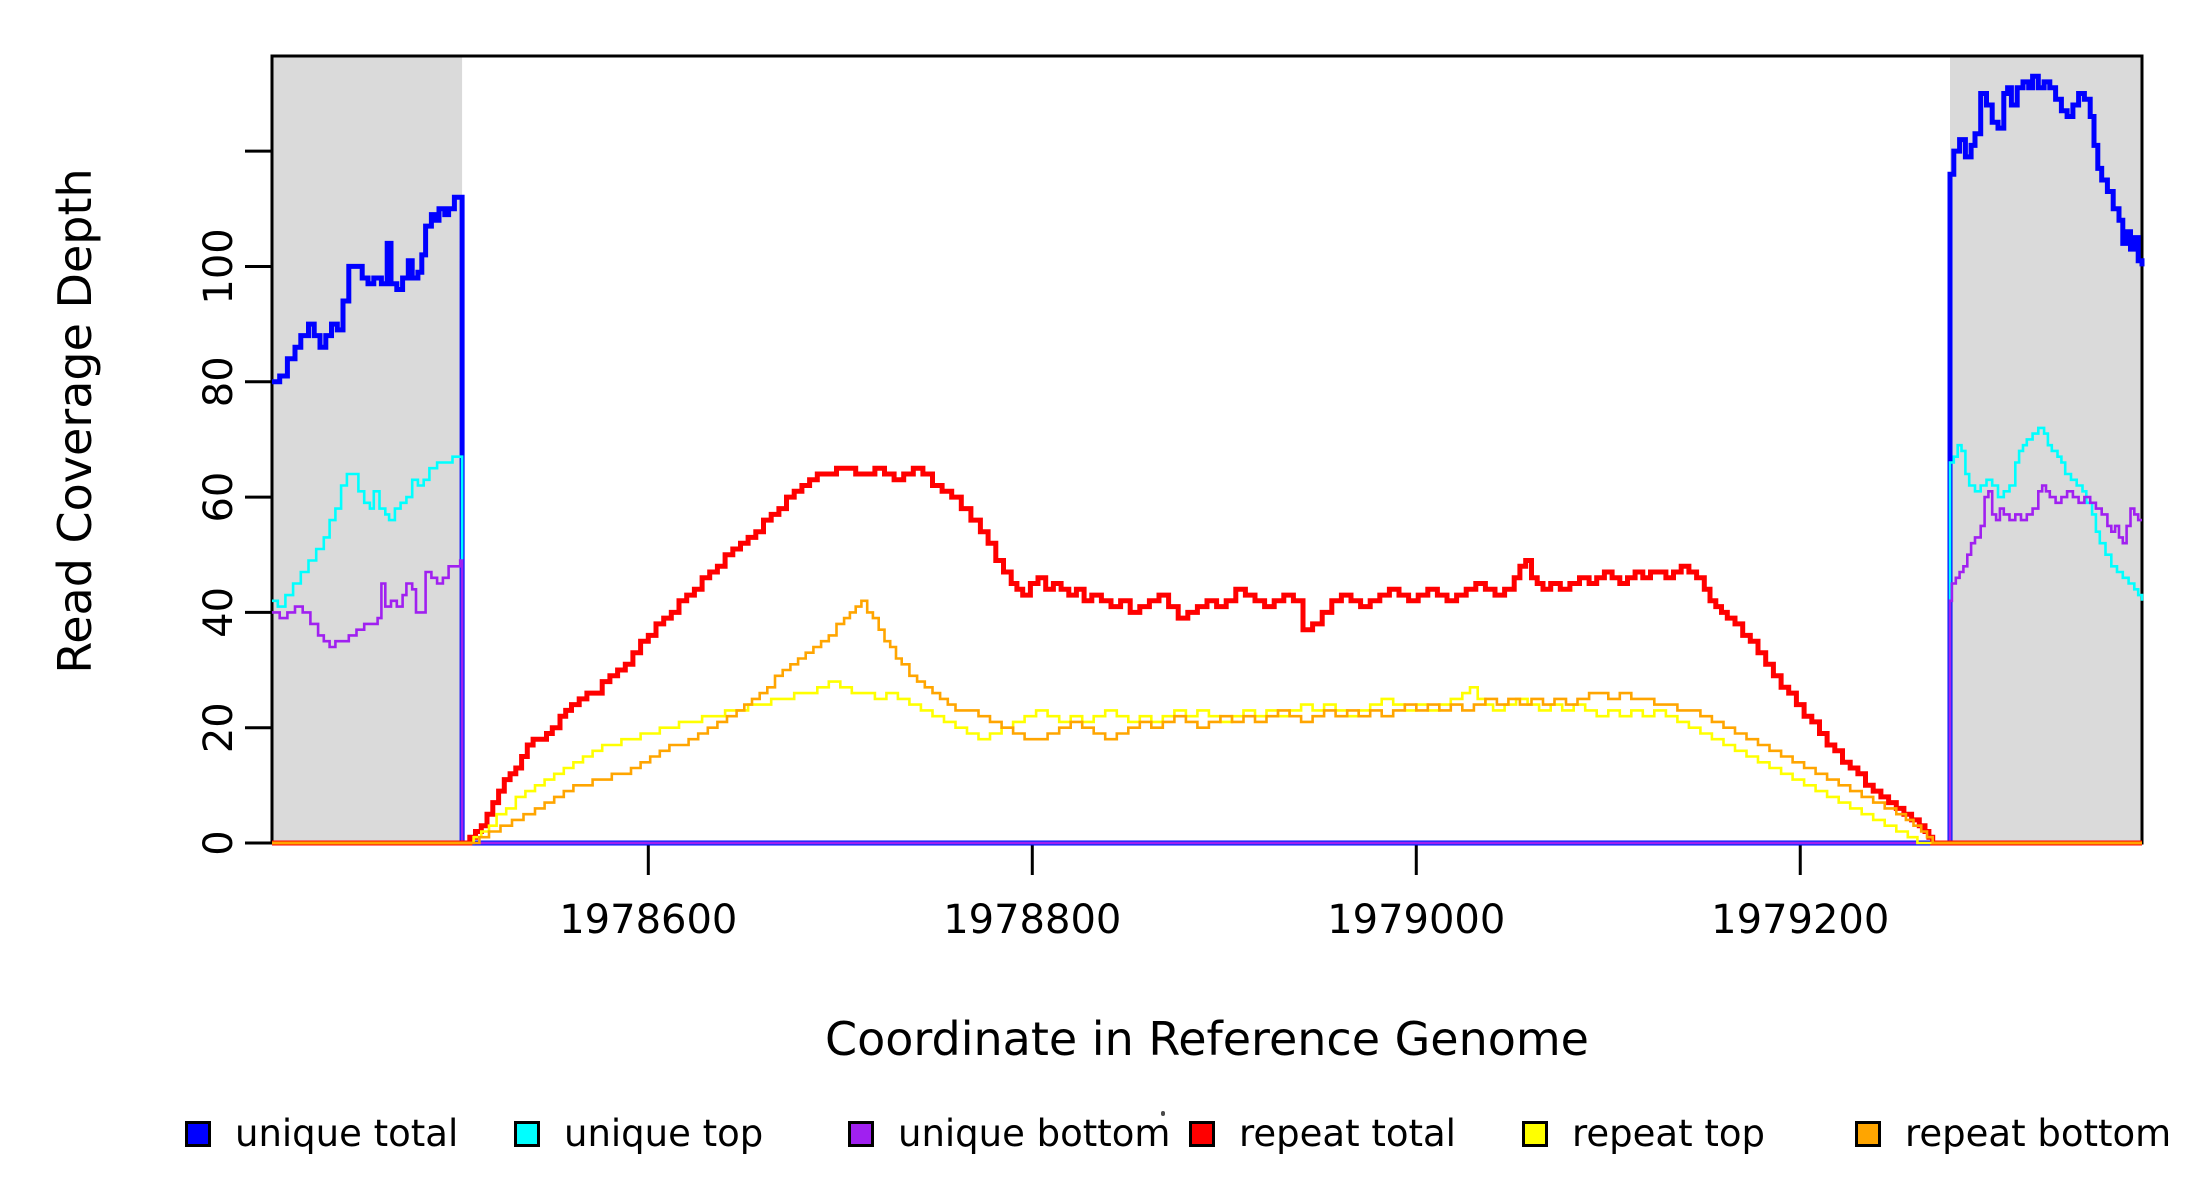  What do you see at coordinates (1535, 1134) in the screenshot?
I see `legend-swatch-repeat-top` at bounding box center [1535, 1134].